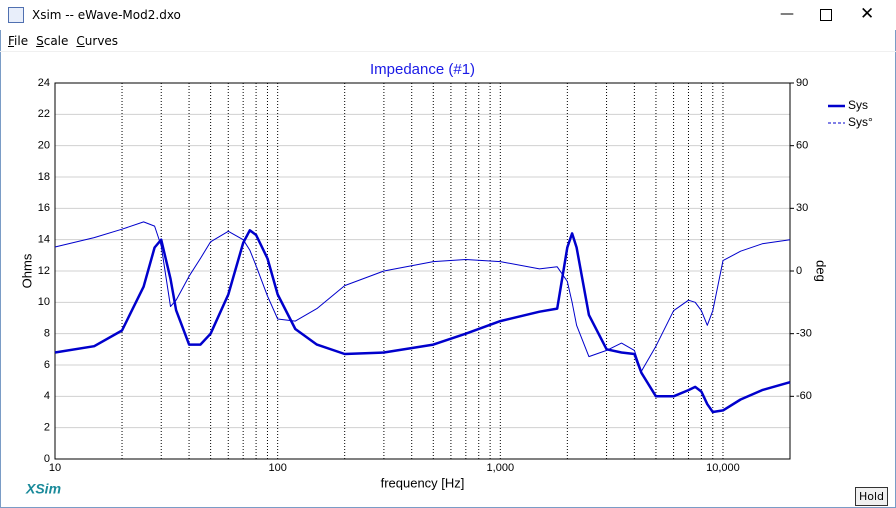 The height and width of the screenshot is (508, 896). What do you see at coordinates (47, 334) in the screenshot?
I see `y-tick-label: 8` at bounding box center [47, 334].